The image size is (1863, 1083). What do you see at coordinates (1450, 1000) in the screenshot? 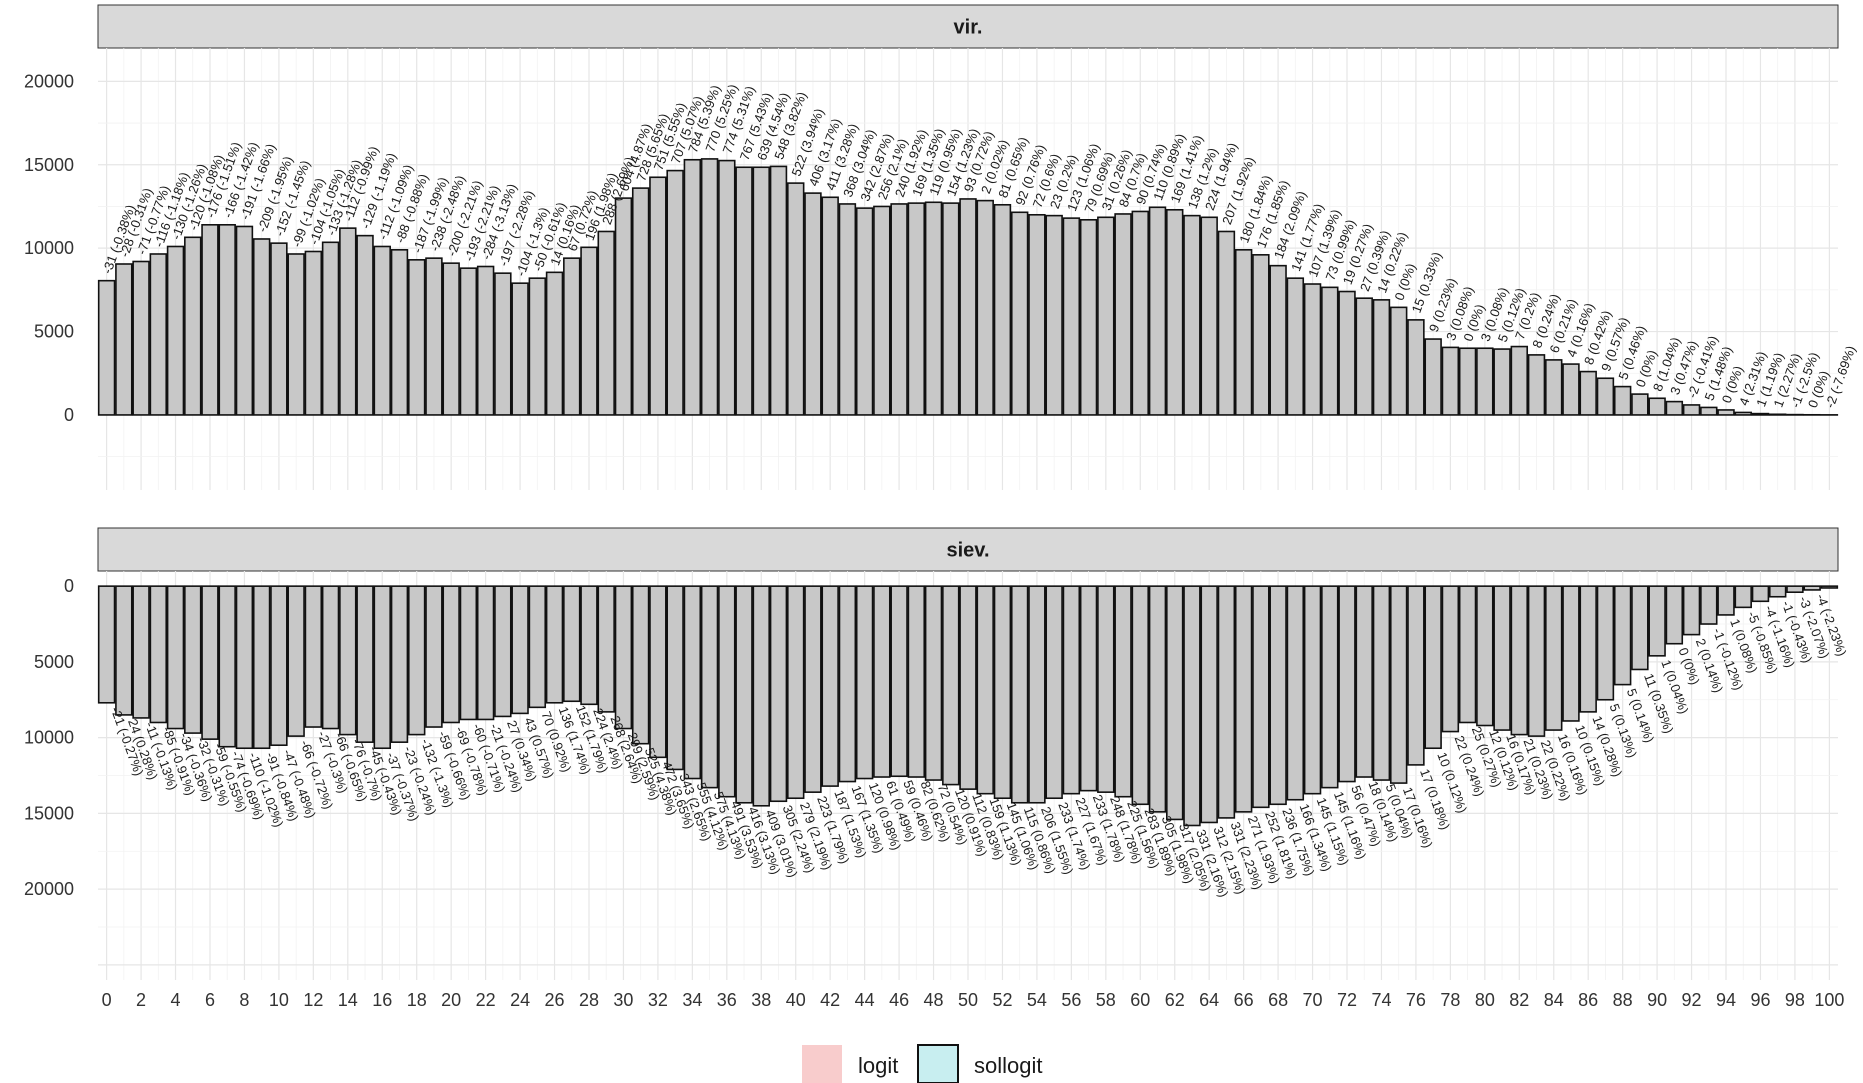
I see `x-tick-label: 78` at bounding box center [1450, 1000].